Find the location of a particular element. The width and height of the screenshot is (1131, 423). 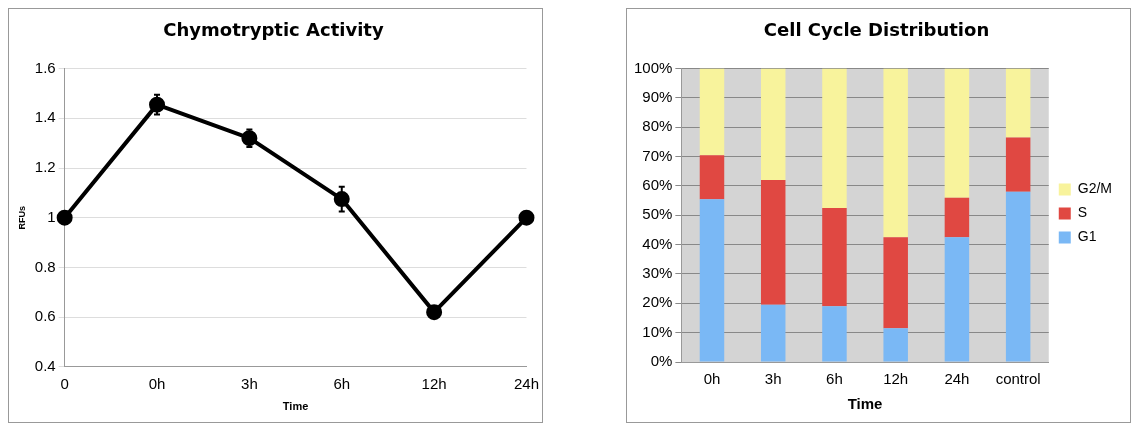

y-tick-label: 1.2 is located at coordinates (45, 167).